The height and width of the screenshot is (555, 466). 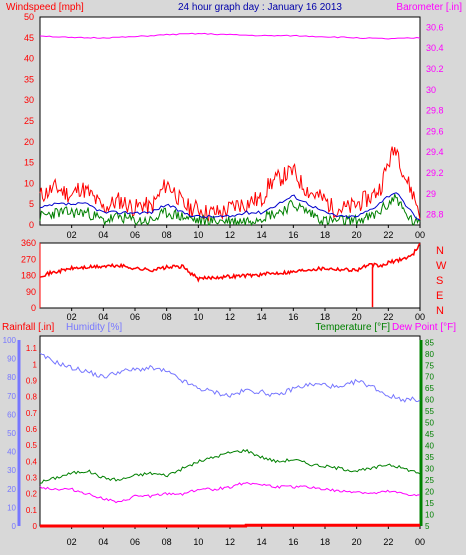 What do you see at coordinates (230, 377) in the screenshot?
I see `humidity-series` at bounding box center [230, 377].